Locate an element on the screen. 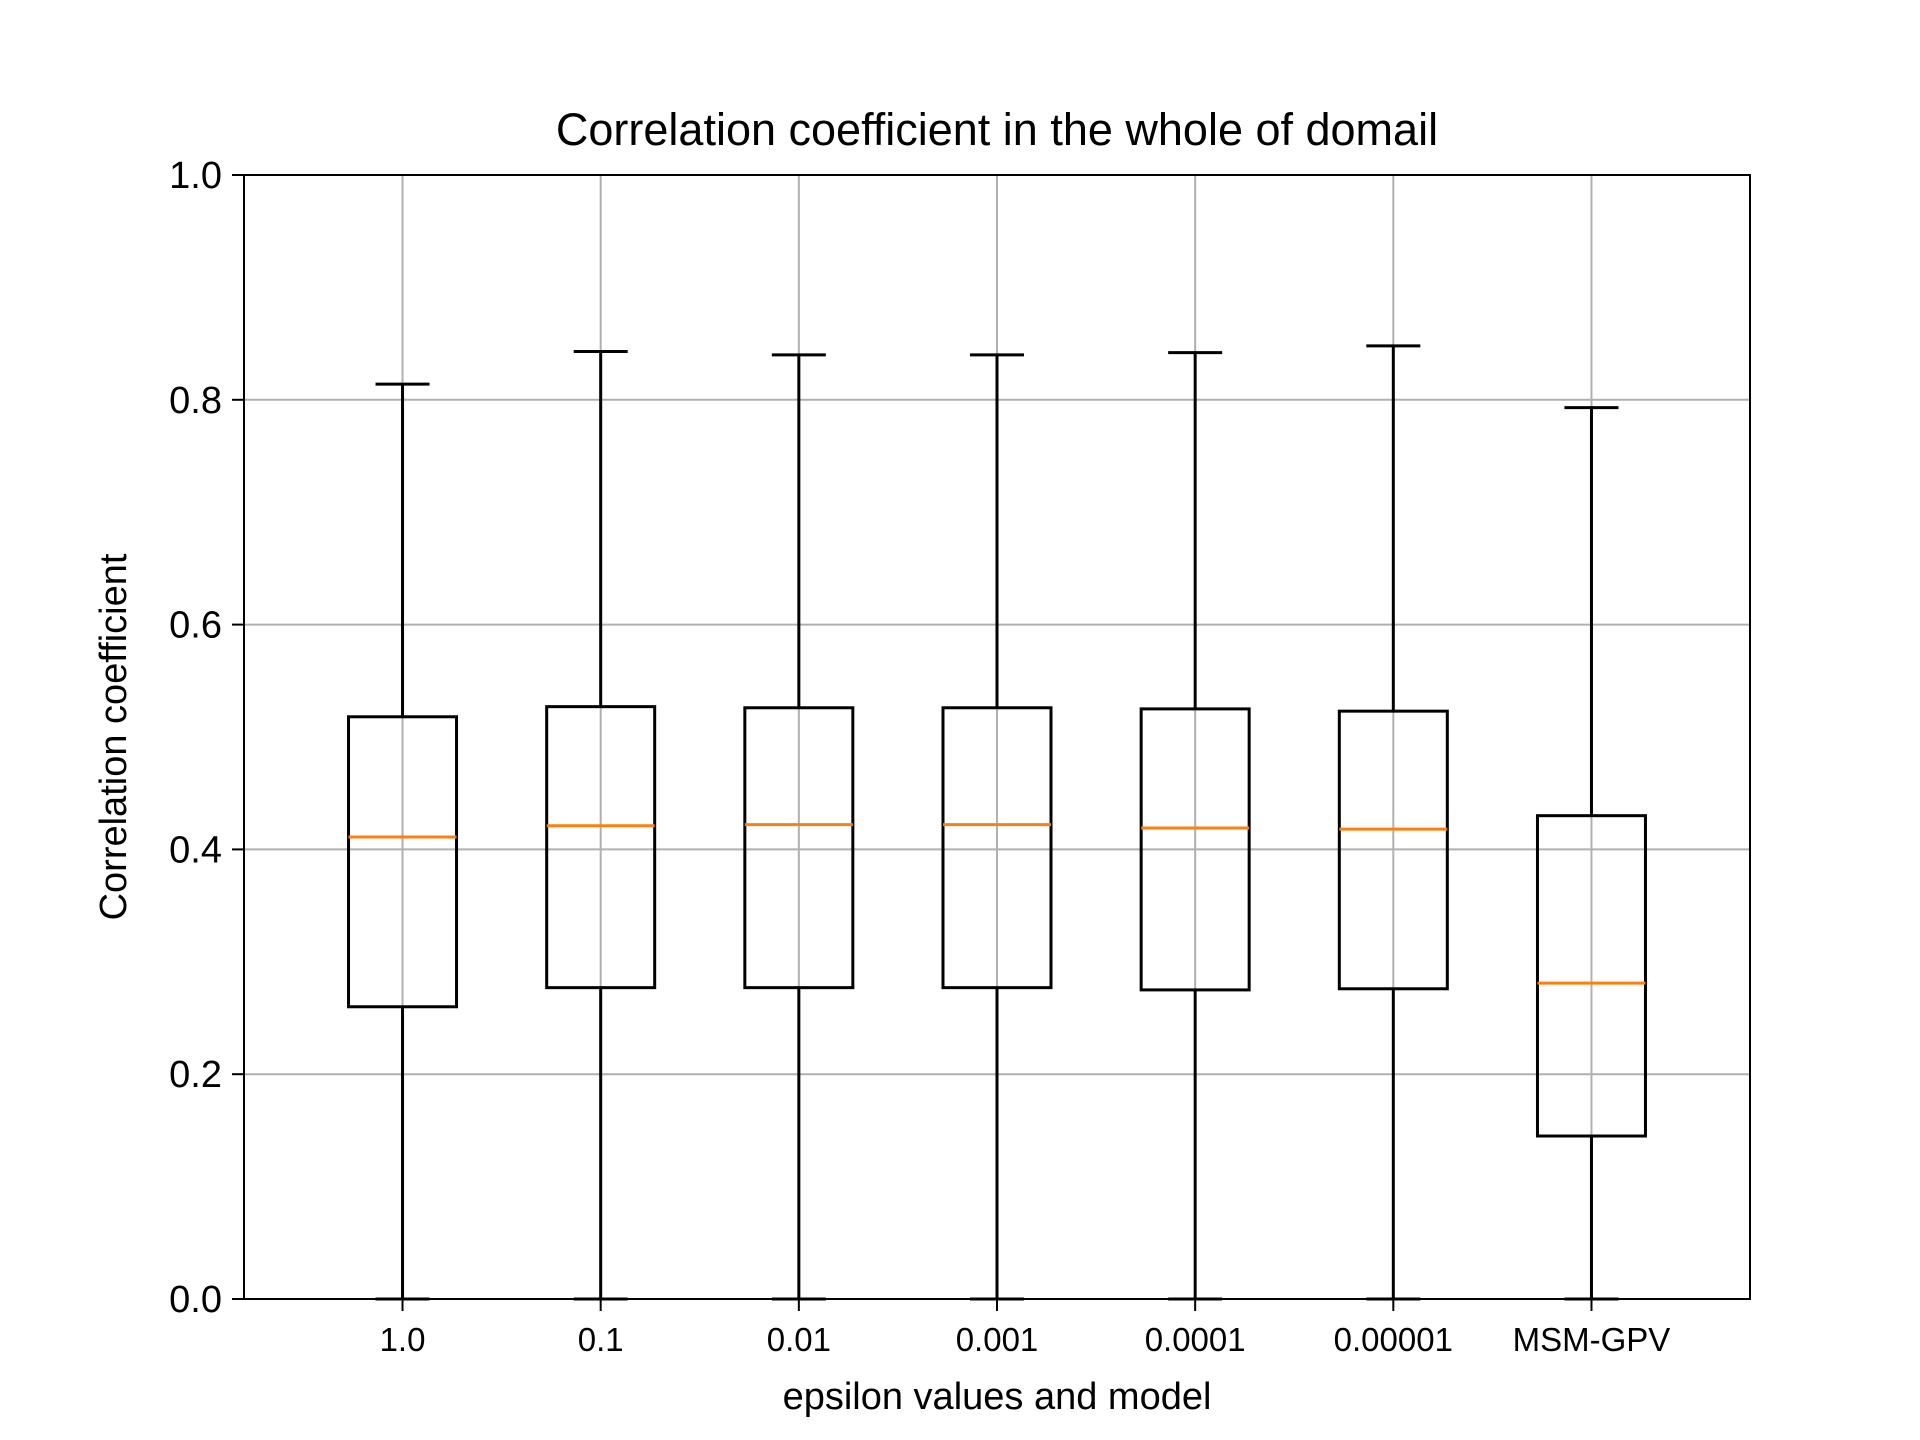 The width and height of the screenshot is (1920, 1440). y-tick-label: 1.0 is located at coordinates (195, 176).